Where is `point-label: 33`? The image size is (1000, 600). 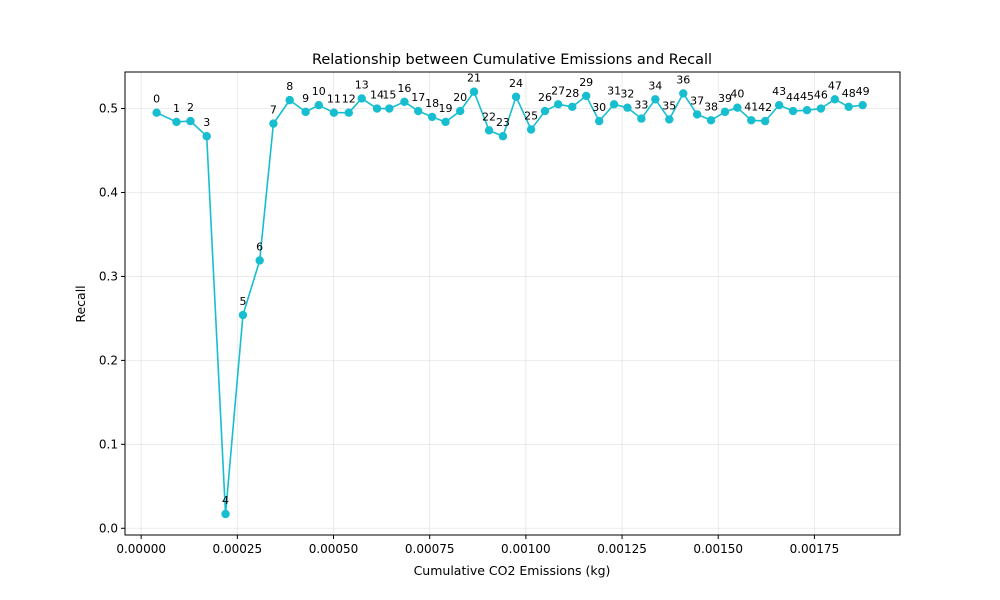 point-label: 33 is located at coordinates (641, 105).